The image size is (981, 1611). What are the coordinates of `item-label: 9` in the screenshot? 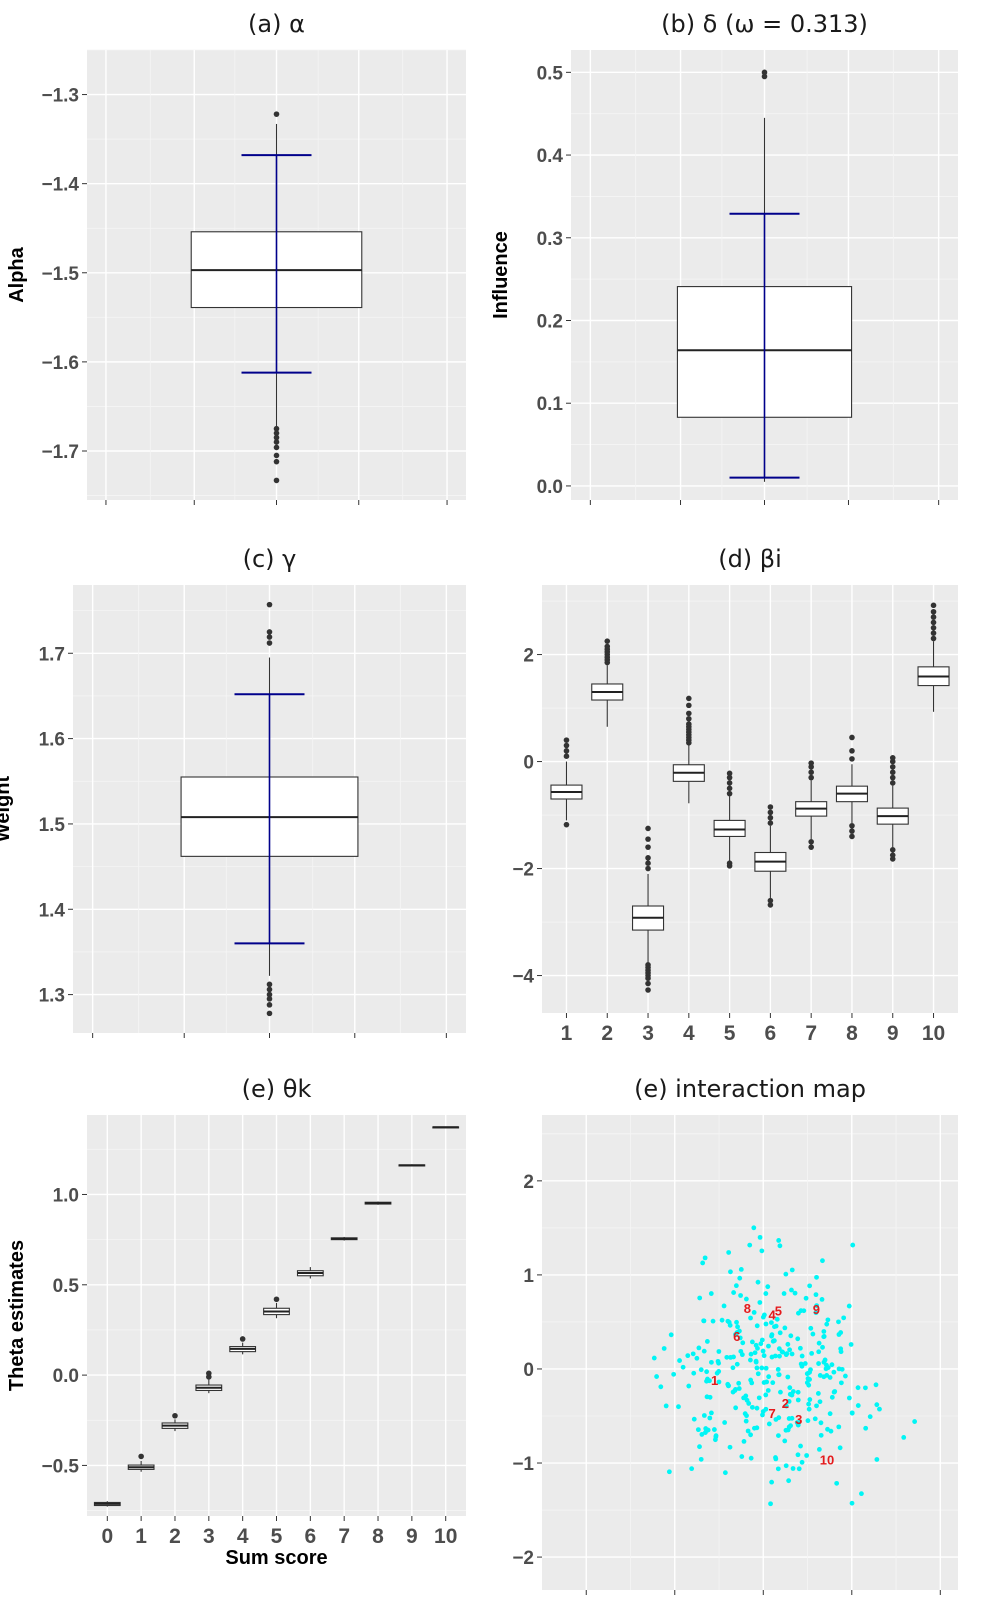 It's located at (816, 1309).